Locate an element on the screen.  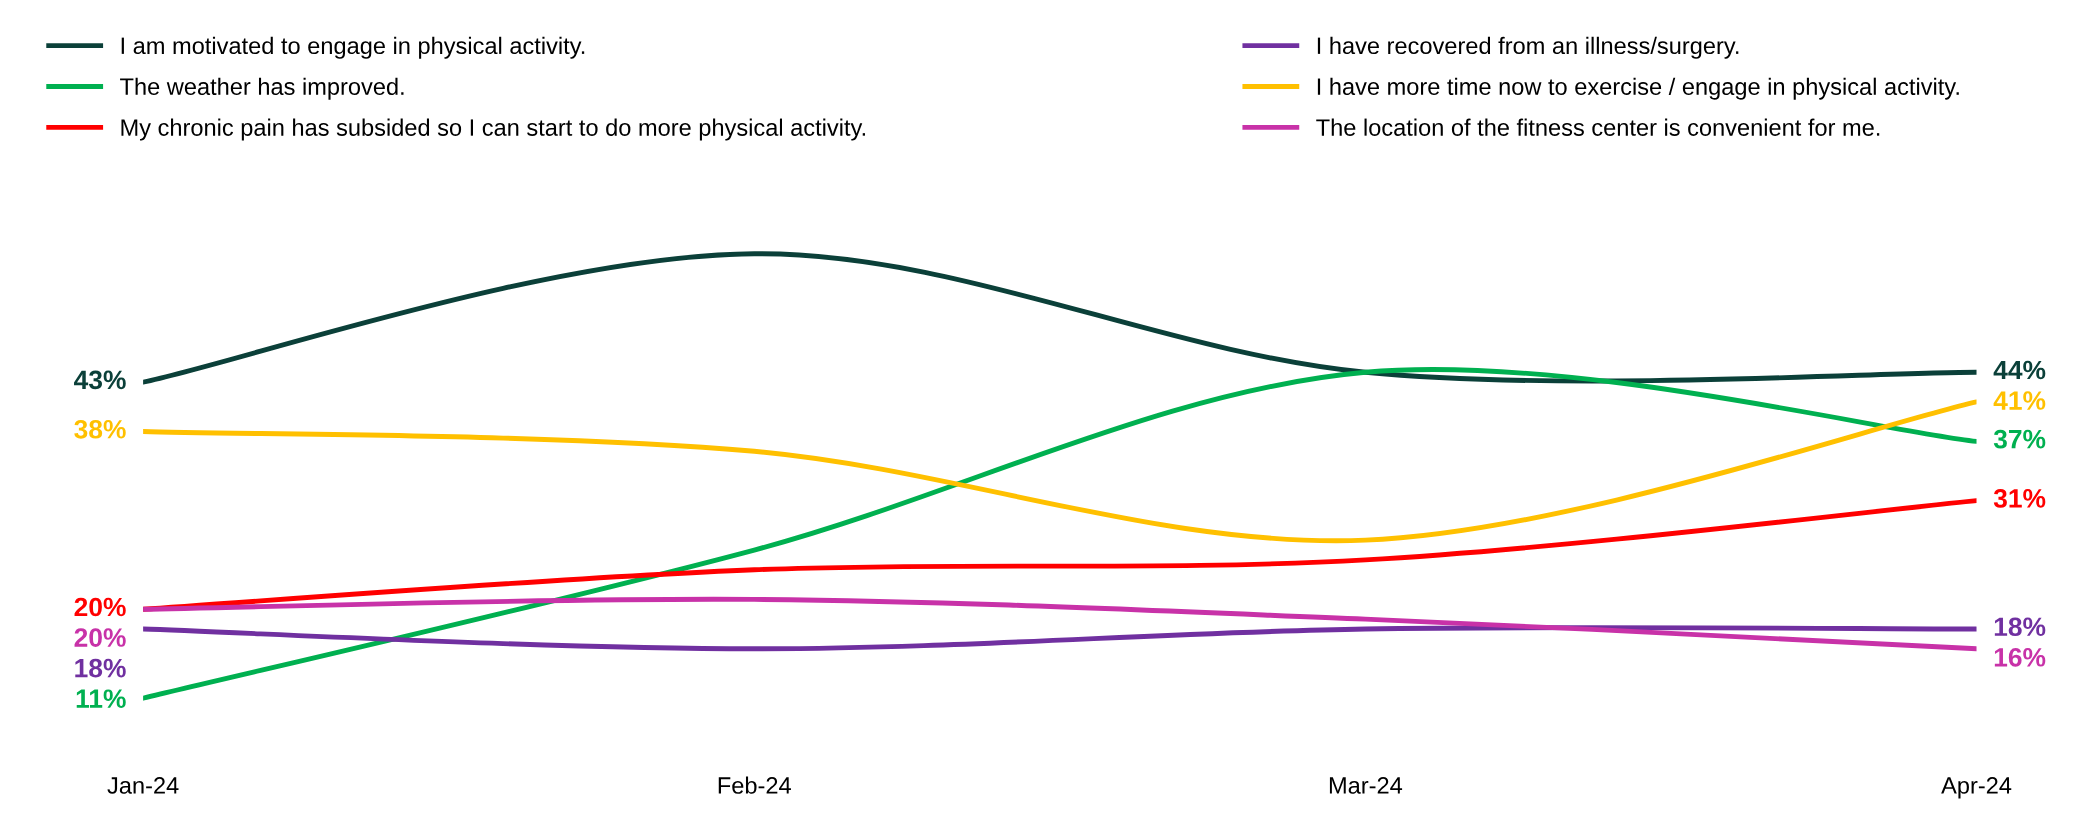
legend-label: The location of the fitness center is convenient for me. is located at coordinates (1598, 127).